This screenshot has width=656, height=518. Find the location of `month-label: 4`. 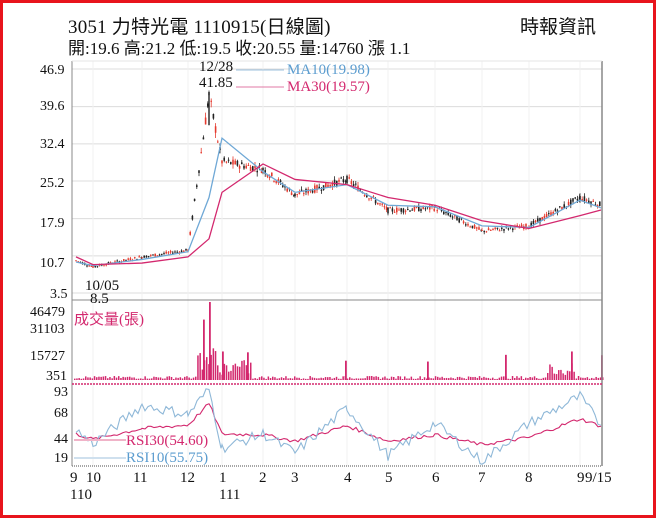

month-label: 4 is located at coordinates (348, 478).